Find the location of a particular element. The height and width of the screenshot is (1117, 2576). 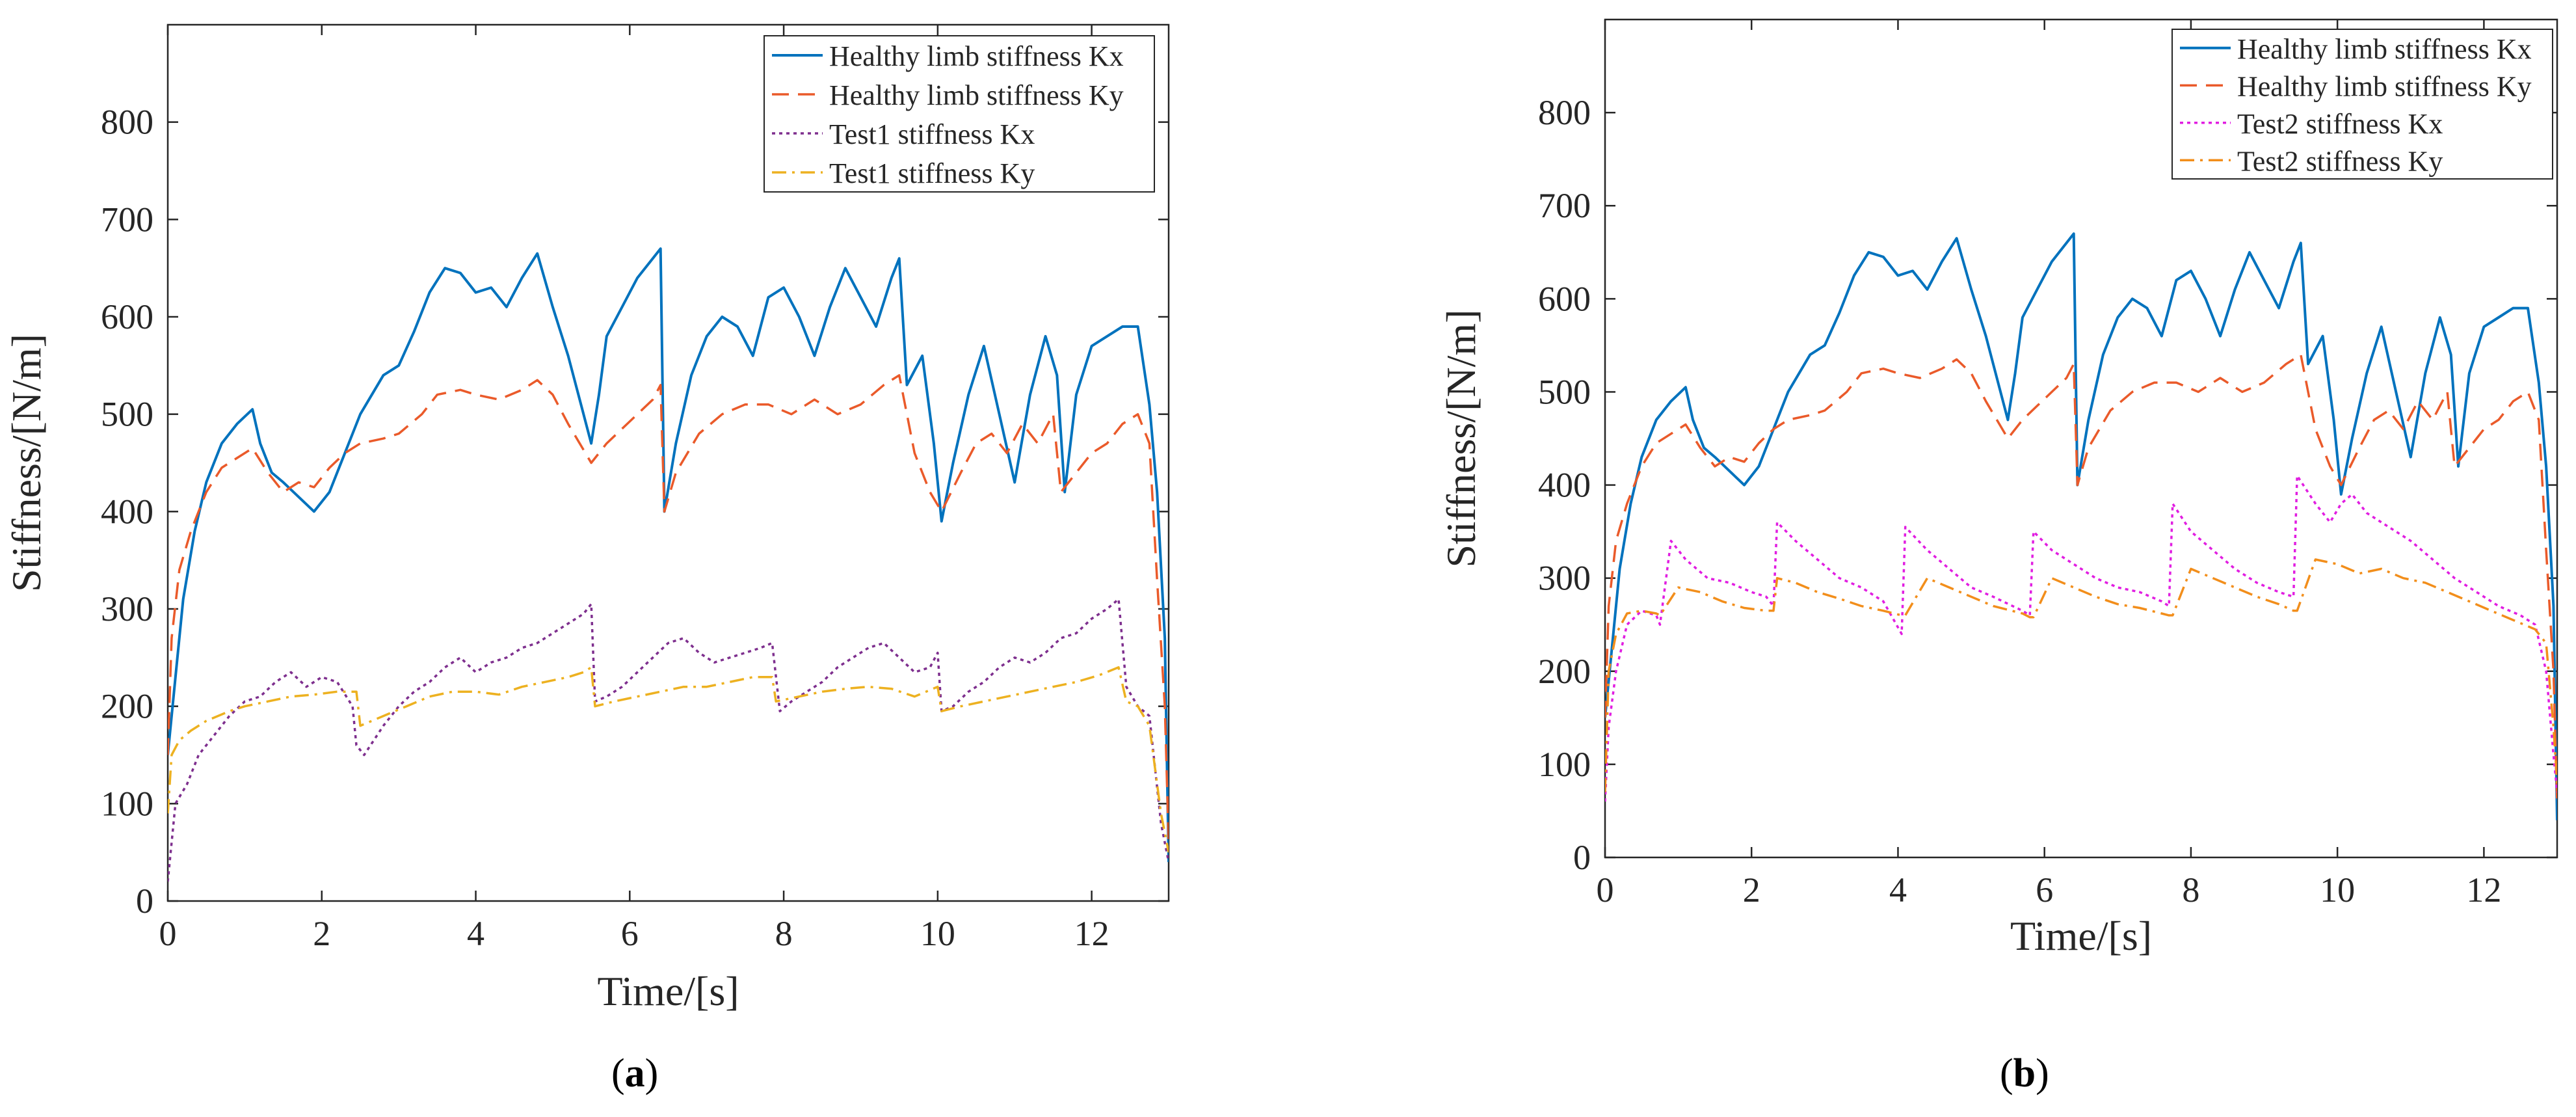

legend-label: Test2 stiffness Ky is located at coordinates (2340, 161).